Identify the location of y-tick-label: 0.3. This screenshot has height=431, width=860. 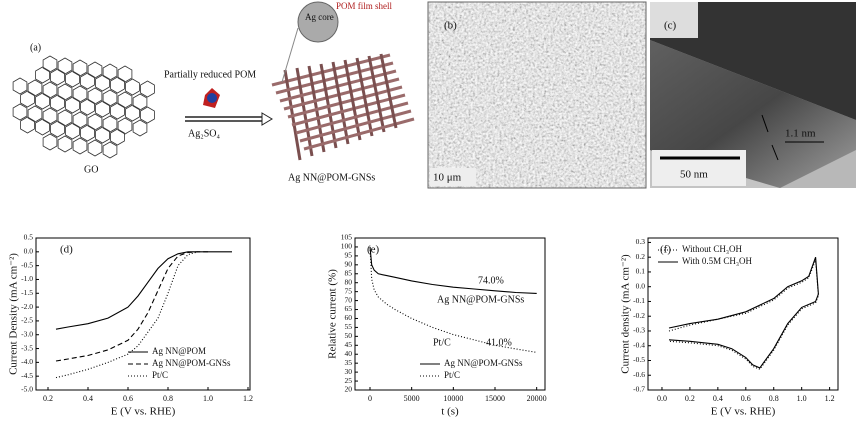
(641, 241).